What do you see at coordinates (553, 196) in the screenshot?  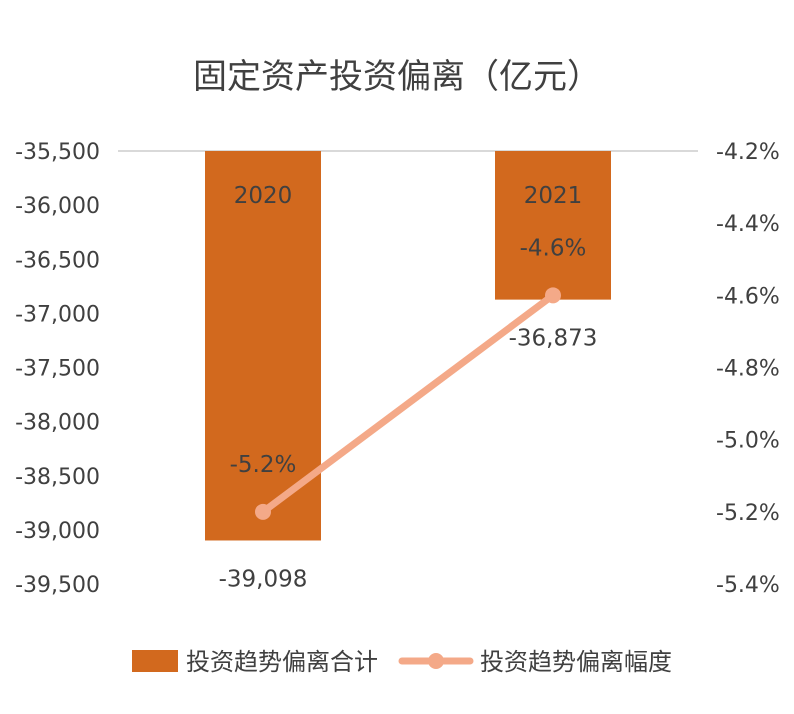 I see `category-label: 2021` at bounding box center [553, 196].